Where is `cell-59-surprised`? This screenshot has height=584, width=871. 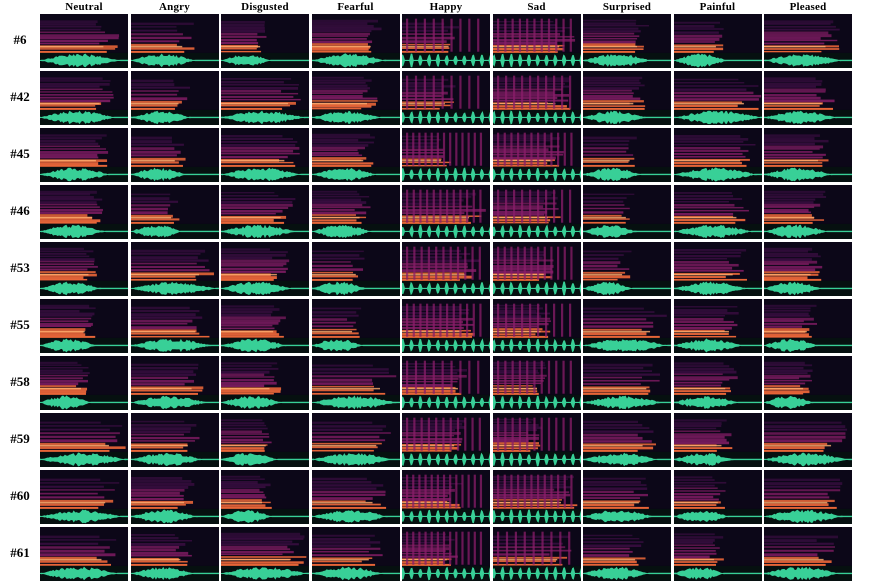
cell-59-surprised is located at coordinates (627, 440).